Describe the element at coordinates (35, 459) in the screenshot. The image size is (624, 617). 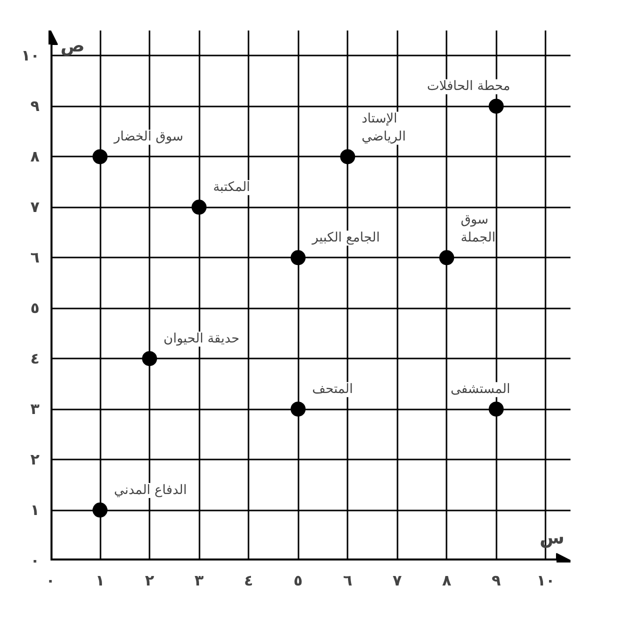
I see `y-tick-label: ٢` at that location.